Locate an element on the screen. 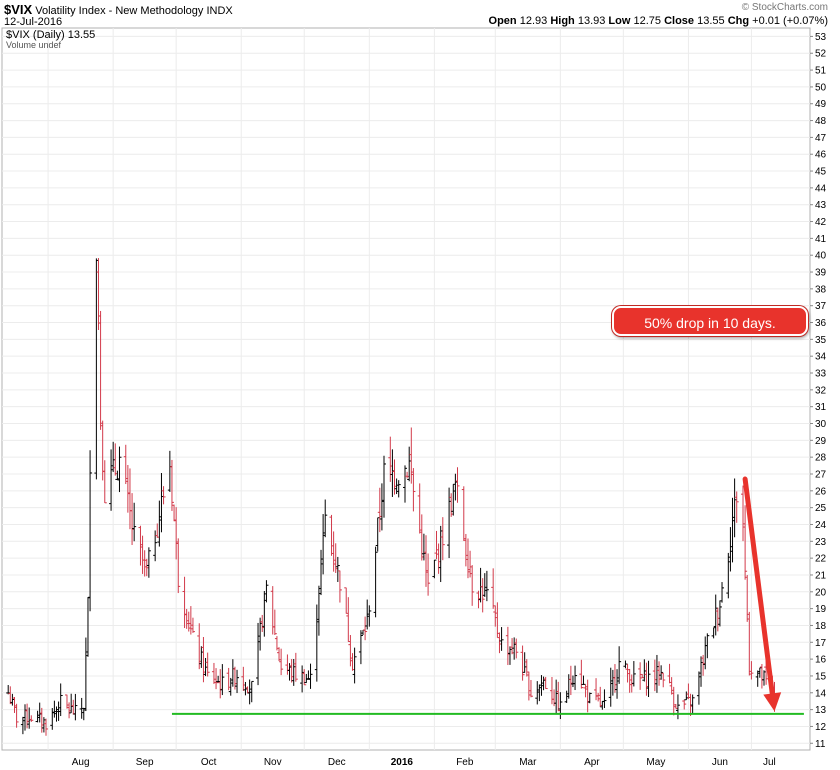  y-tick-label: 40 is located at coordinates (821, 256).